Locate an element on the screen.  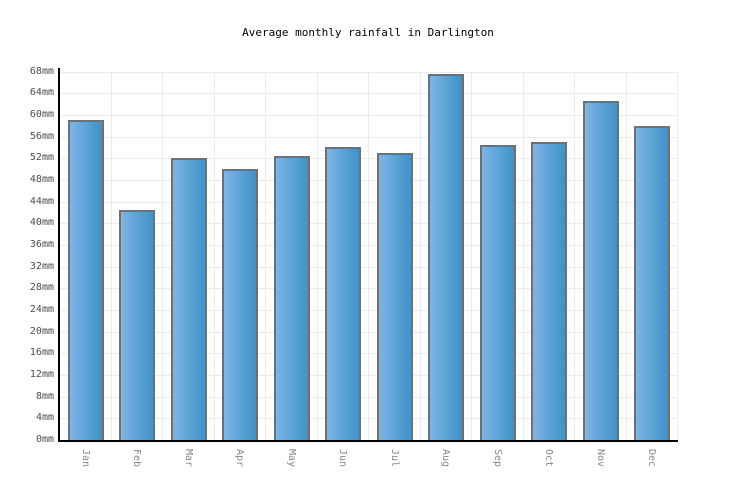
x-tick-label-dec: Dec is located at coordinates (652, 458).